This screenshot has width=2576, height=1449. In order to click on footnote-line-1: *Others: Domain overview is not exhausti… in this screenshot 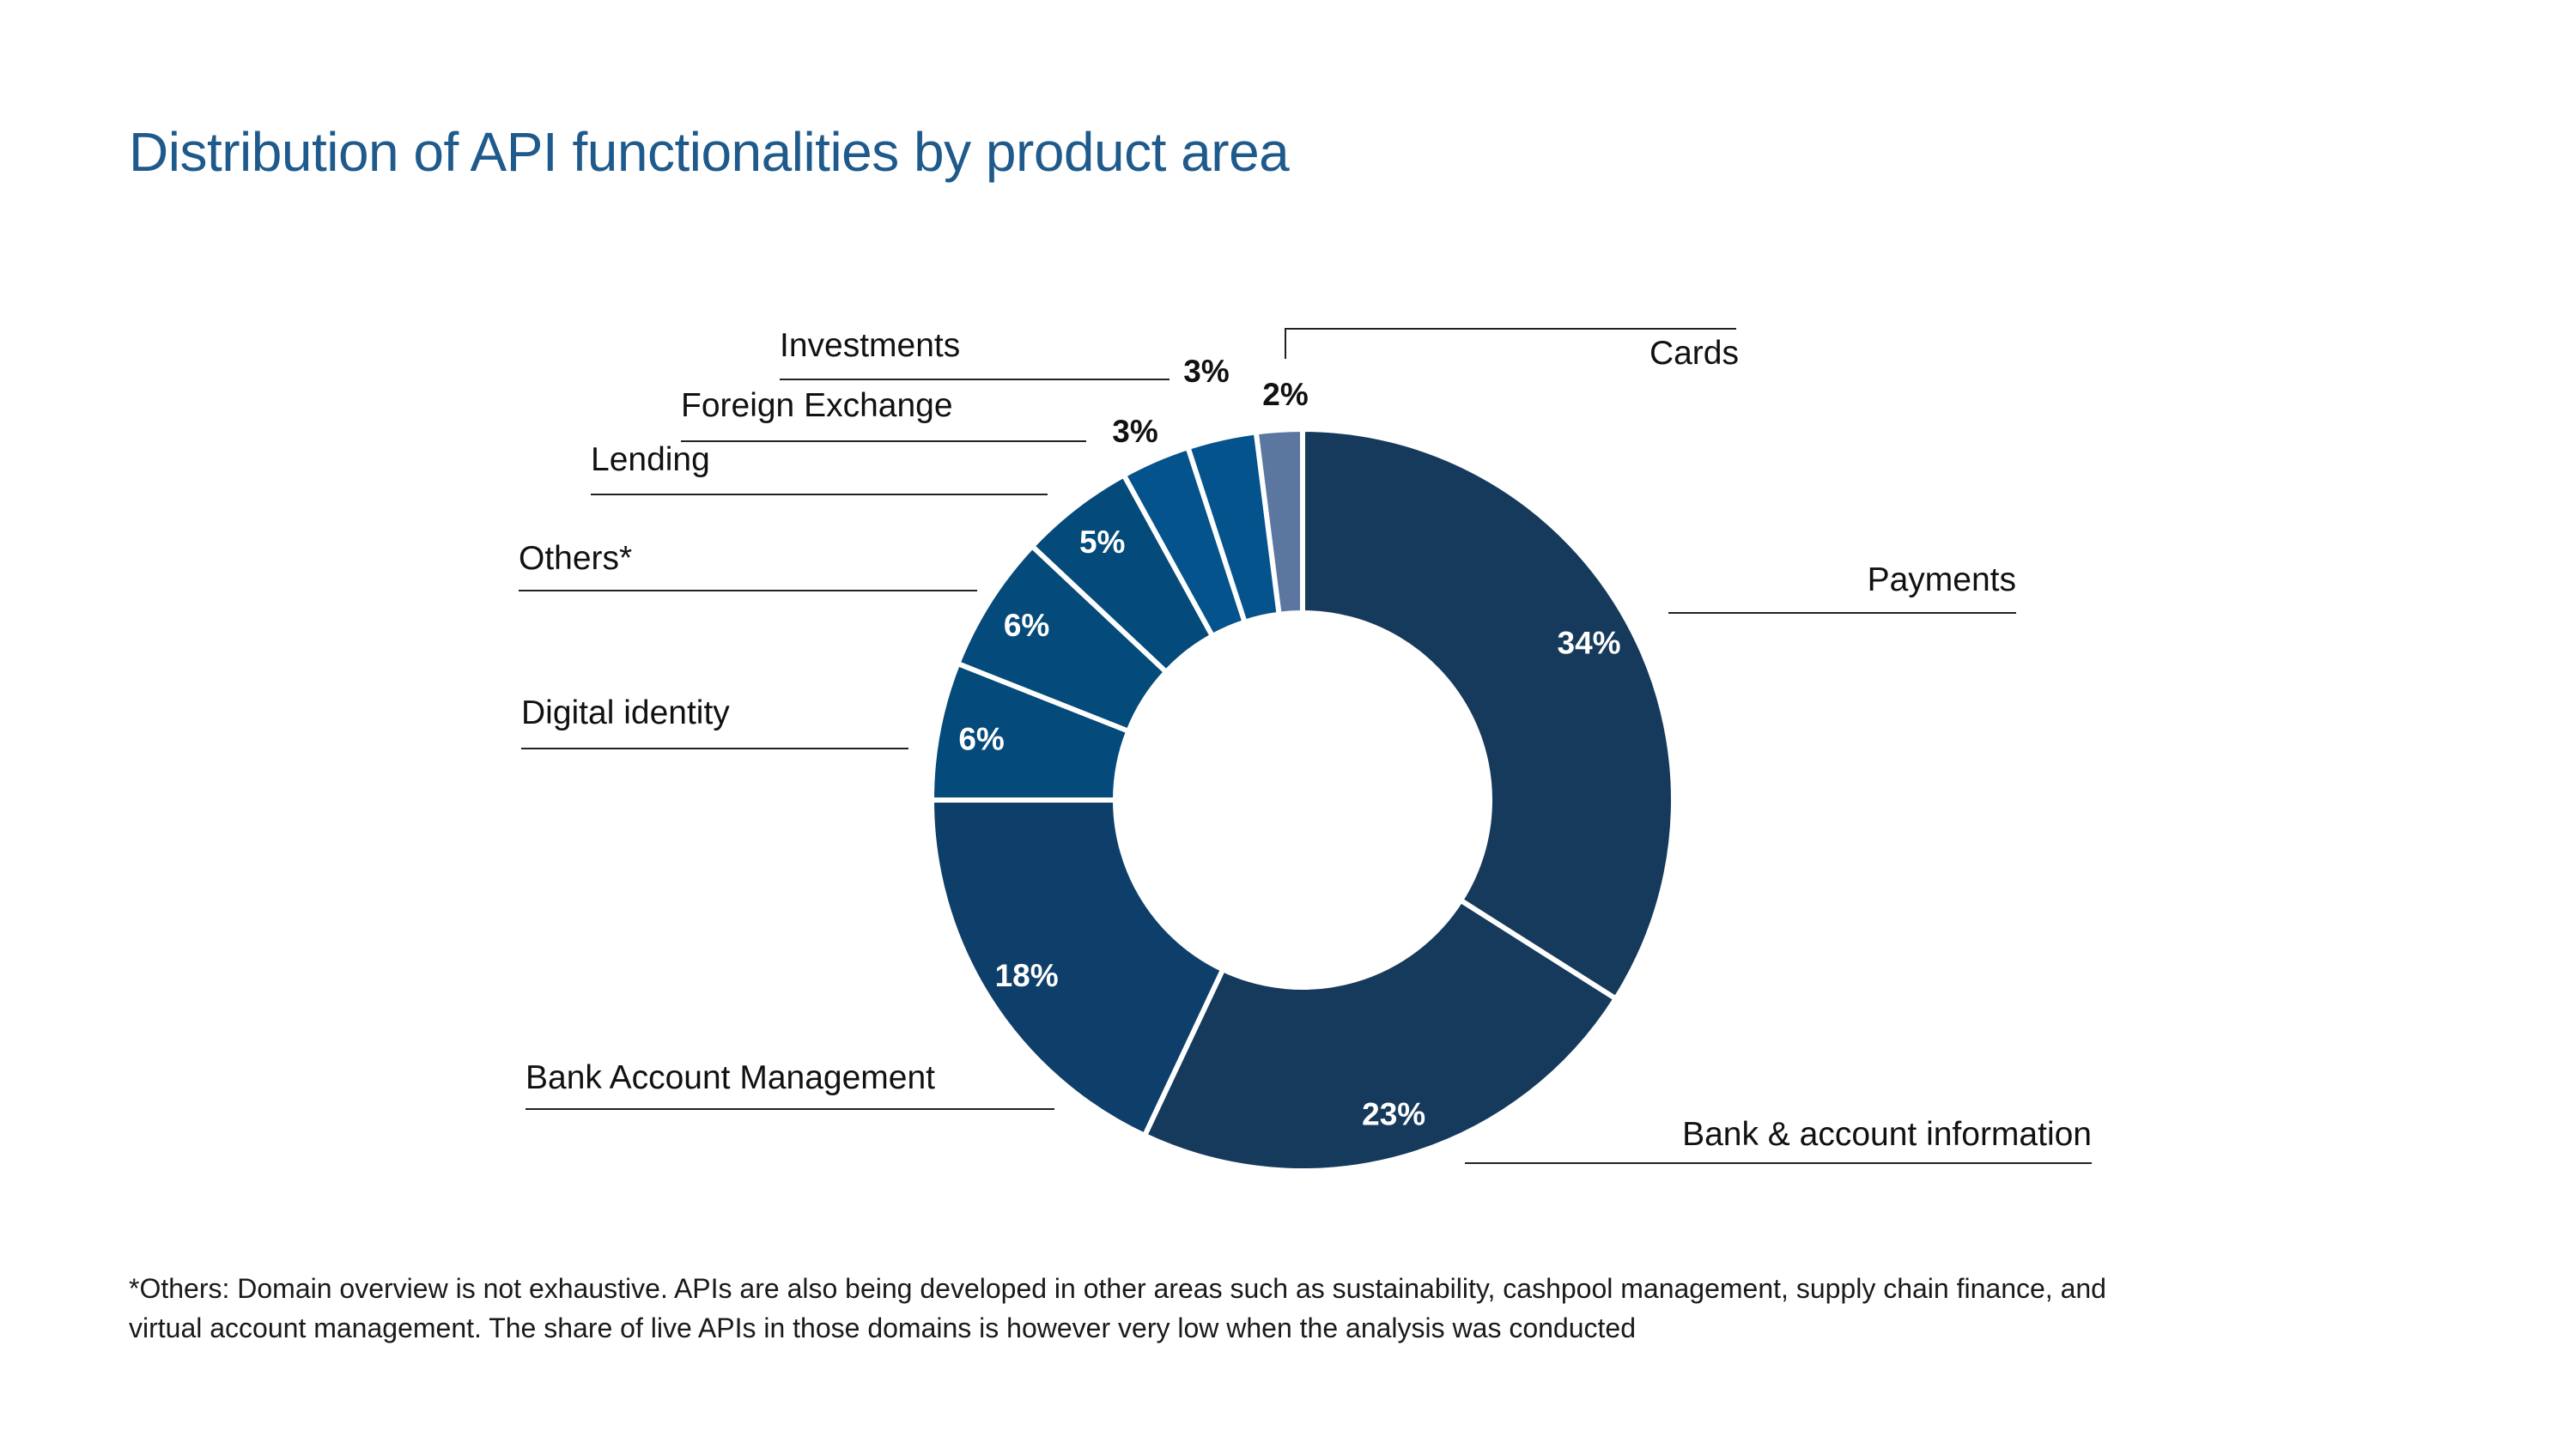, I will do `click(1118, 1288)`.